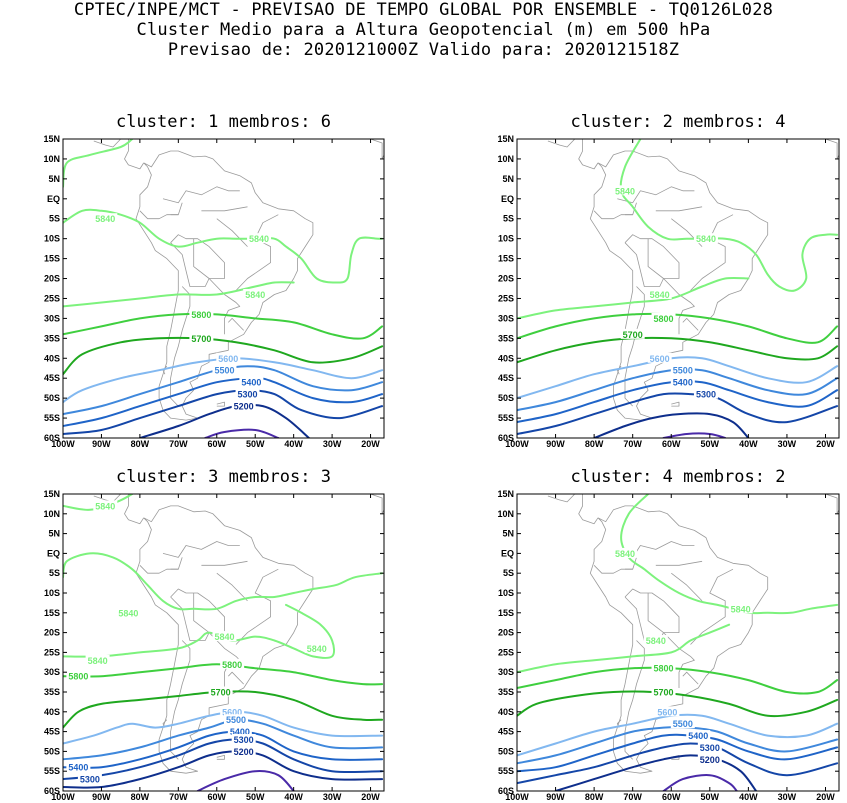  What do you see at coordinates (51, 514) in the screenshot?
I see `lat-label: 10N` at bounding box center [51, 514].